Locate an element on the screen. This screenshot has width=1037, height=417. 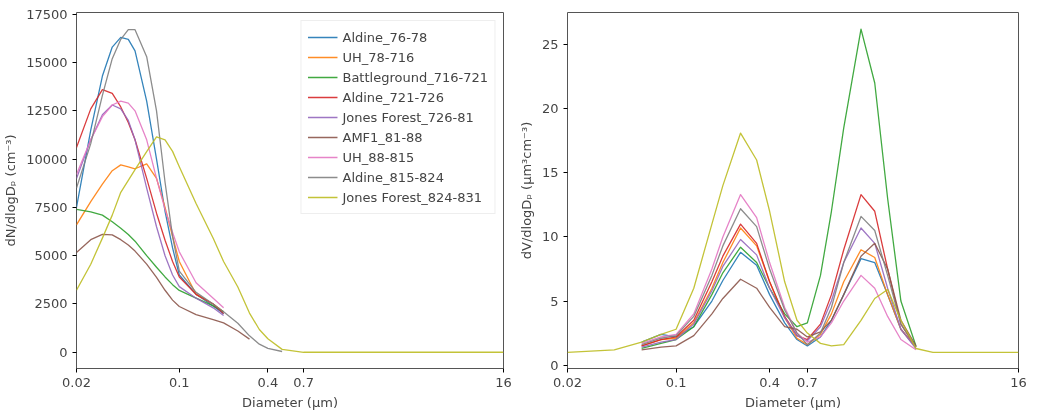
y-tick-label: 20 is located at coordinates (550, 109).